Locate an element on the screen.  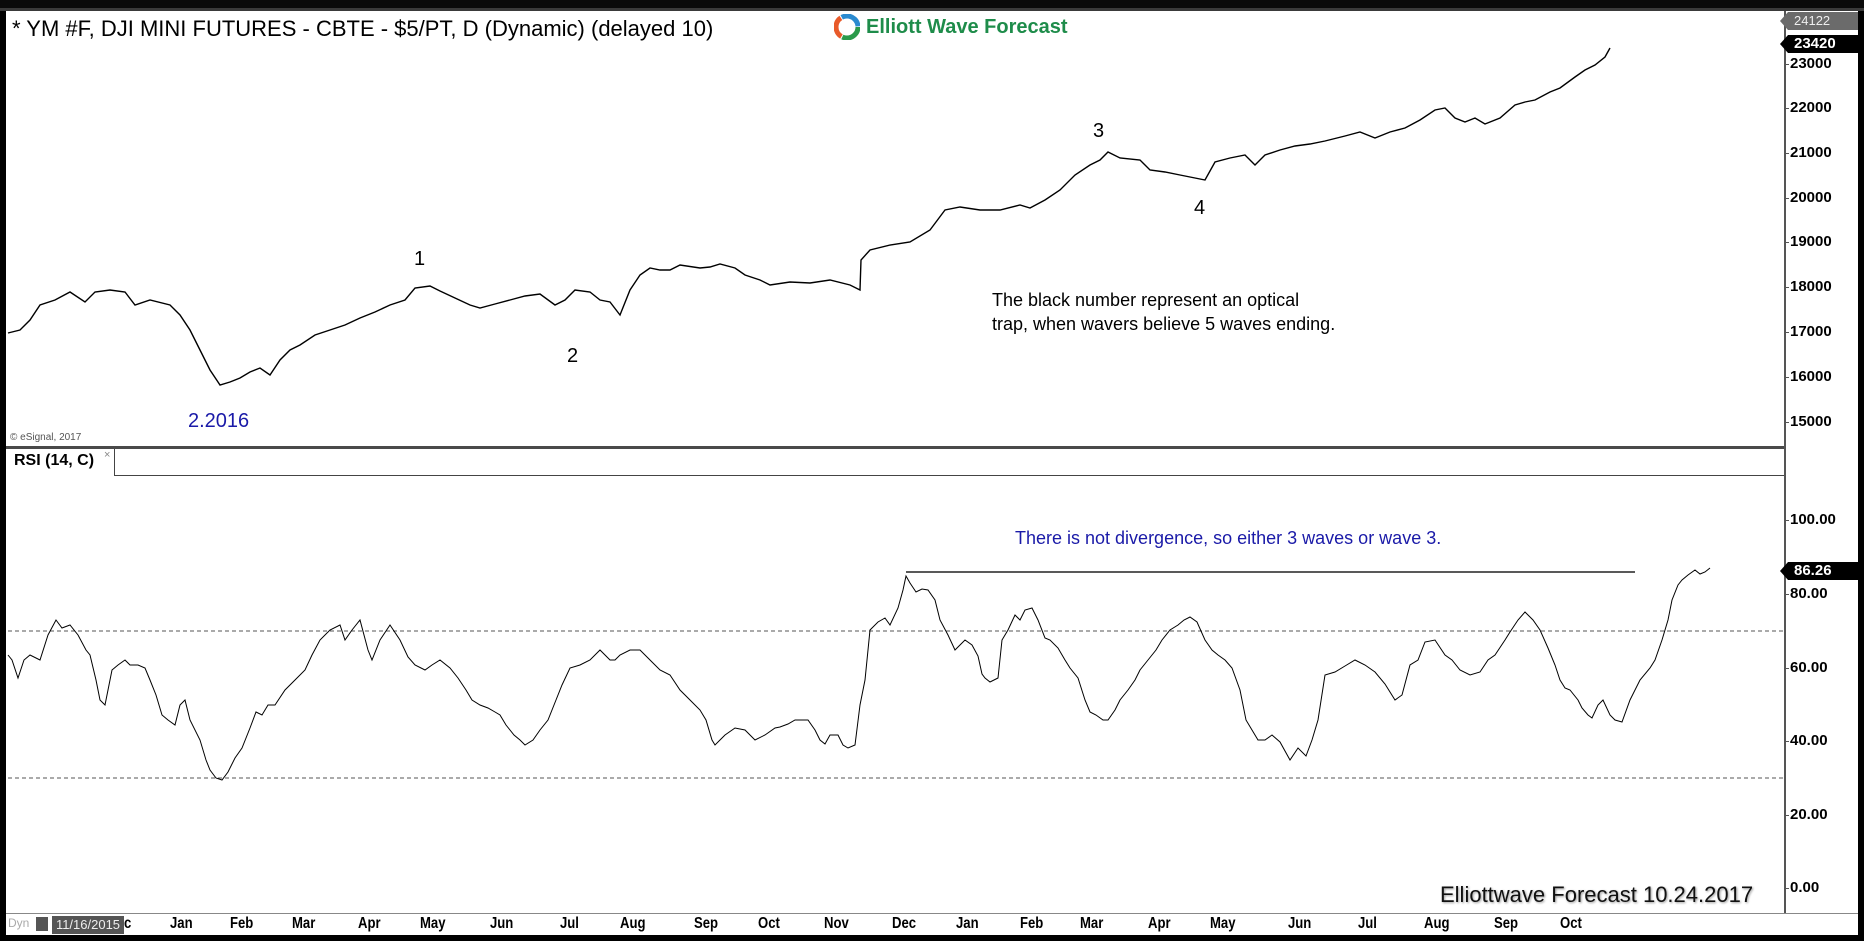
window-bottom-border is located at coordinates (932, 938).